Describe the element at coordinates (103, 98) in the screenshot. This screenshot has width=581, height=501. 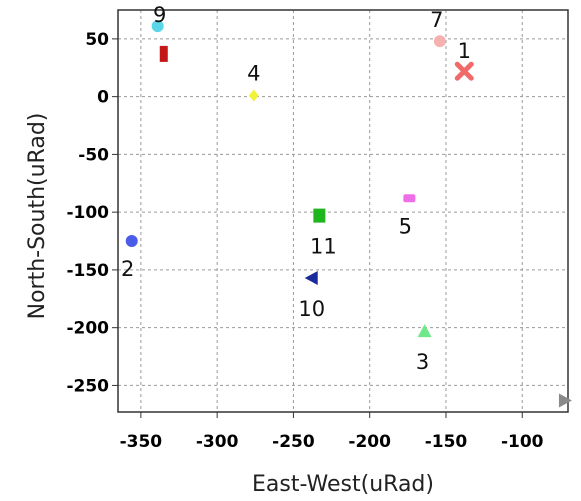
I see `y-tick-label: 0` at that location.